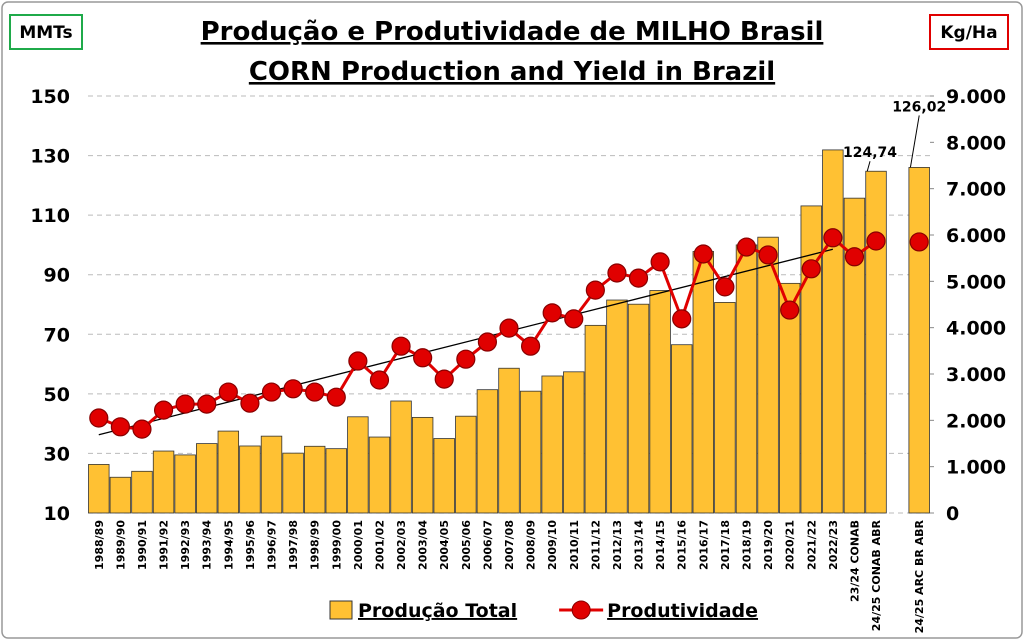 The height and width of the screenshot is (644, 1024). What do you see at coordinates (57, 335) in the screenshot?
I see `y-tick-label: 70` at bounding box center [57, 335].